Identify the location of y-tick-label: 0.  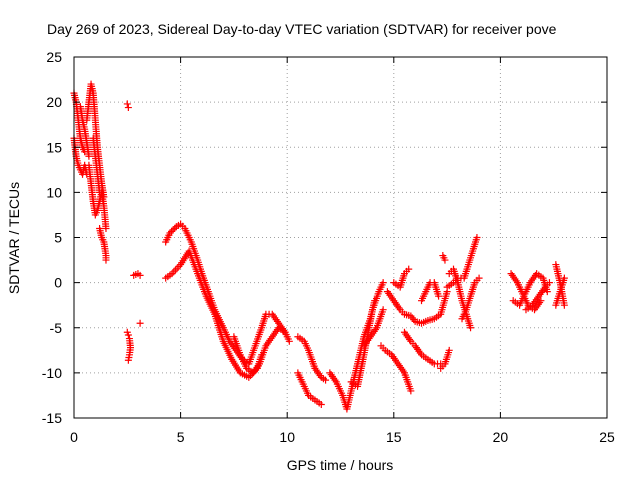
(58, 283).